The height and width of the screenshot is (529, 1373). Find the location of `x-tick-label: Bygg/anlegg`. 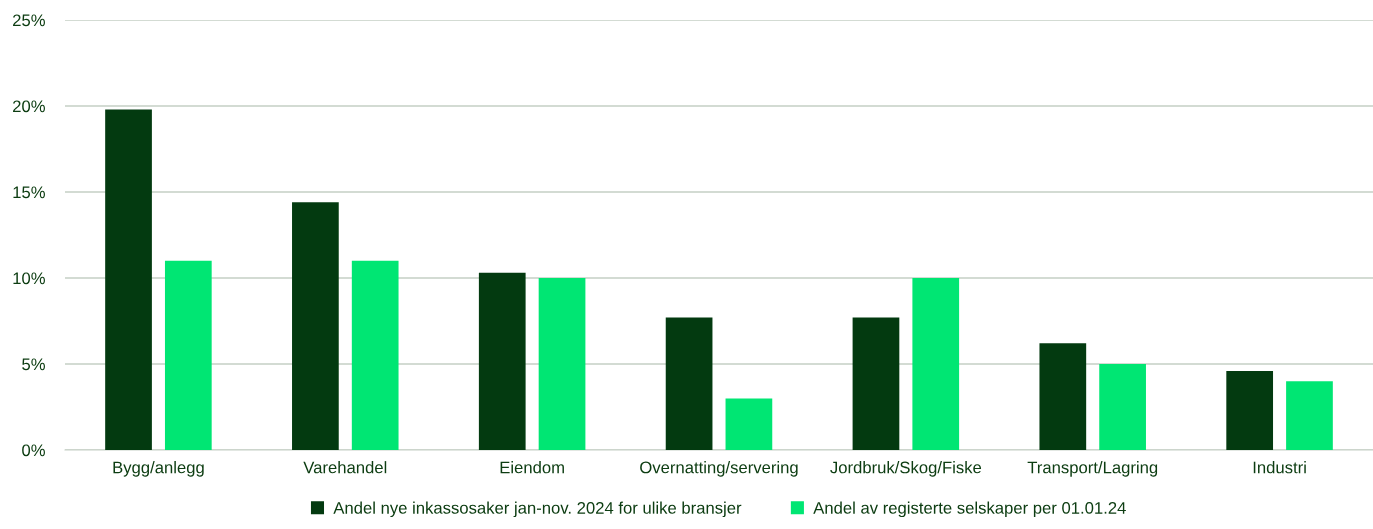

x-tick-label: Bygg/anlegg is located at coordinates (158, 469).